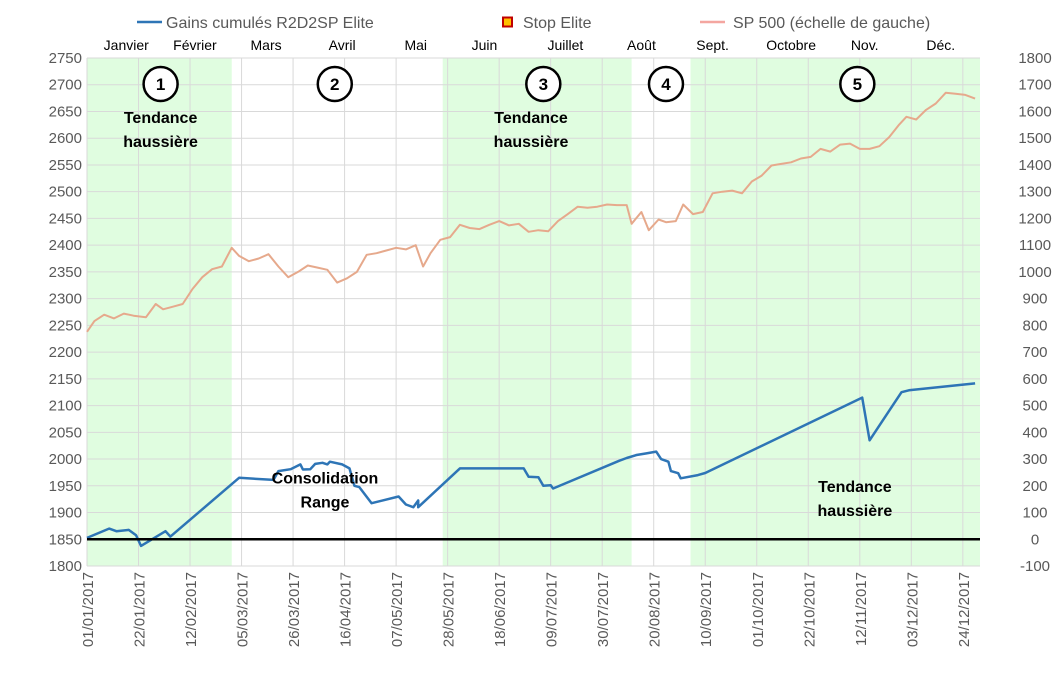 This screenshot has width=1059, height=694. Describe the element at coordinates (415, 45) in the screenshot. I see `month-label: Mai` at that location.